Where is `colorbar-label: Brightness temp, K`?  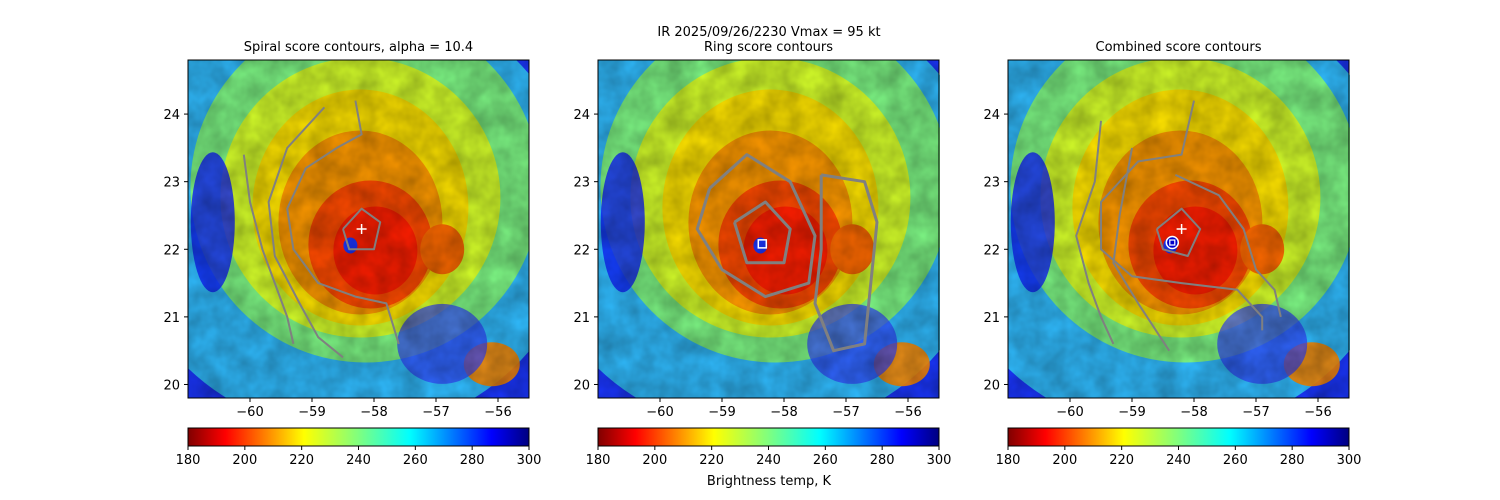 colorbar-label: Brightness temp, K is located at coordinates (769, 481).